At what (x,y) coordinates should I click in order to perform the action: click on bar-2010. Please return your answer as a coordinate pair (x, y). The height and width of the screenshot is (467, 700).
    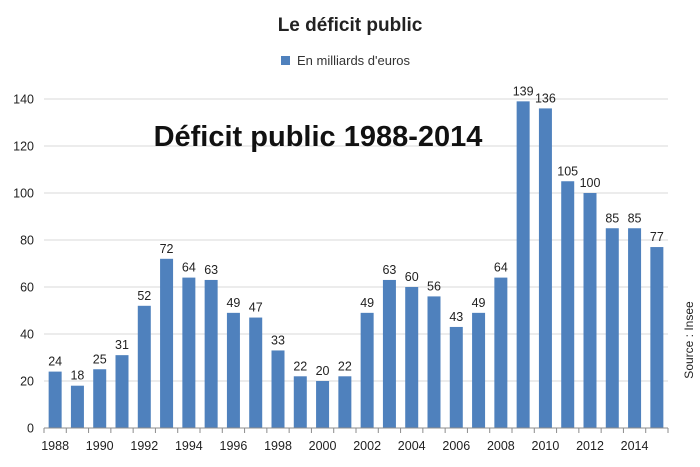
    Looking at the image, I should click on (545, 268).